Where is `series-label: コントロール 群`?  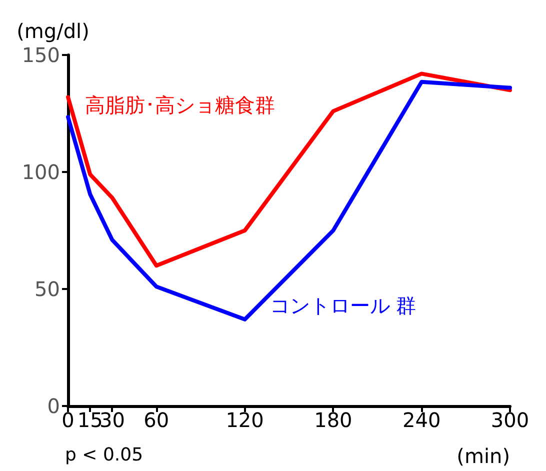 series-label: コントロール 群 is located at coordinates (343, 305).